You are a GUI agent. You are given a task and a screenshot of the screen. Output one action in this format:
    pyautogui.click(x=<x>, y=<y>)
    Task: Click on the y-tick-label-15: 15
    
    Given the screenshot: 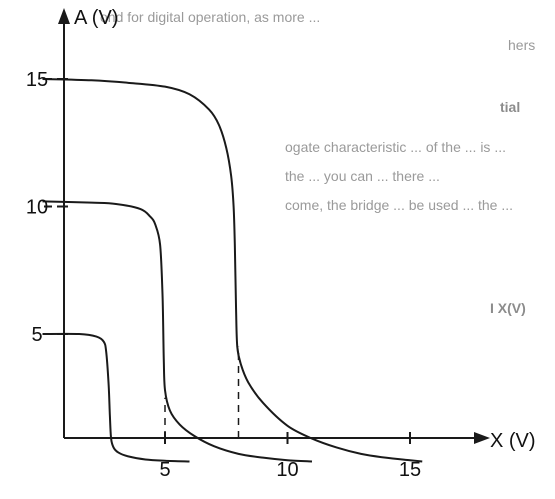 What is the action you would take?
    pyautogui.click(x=37, y=80)
    